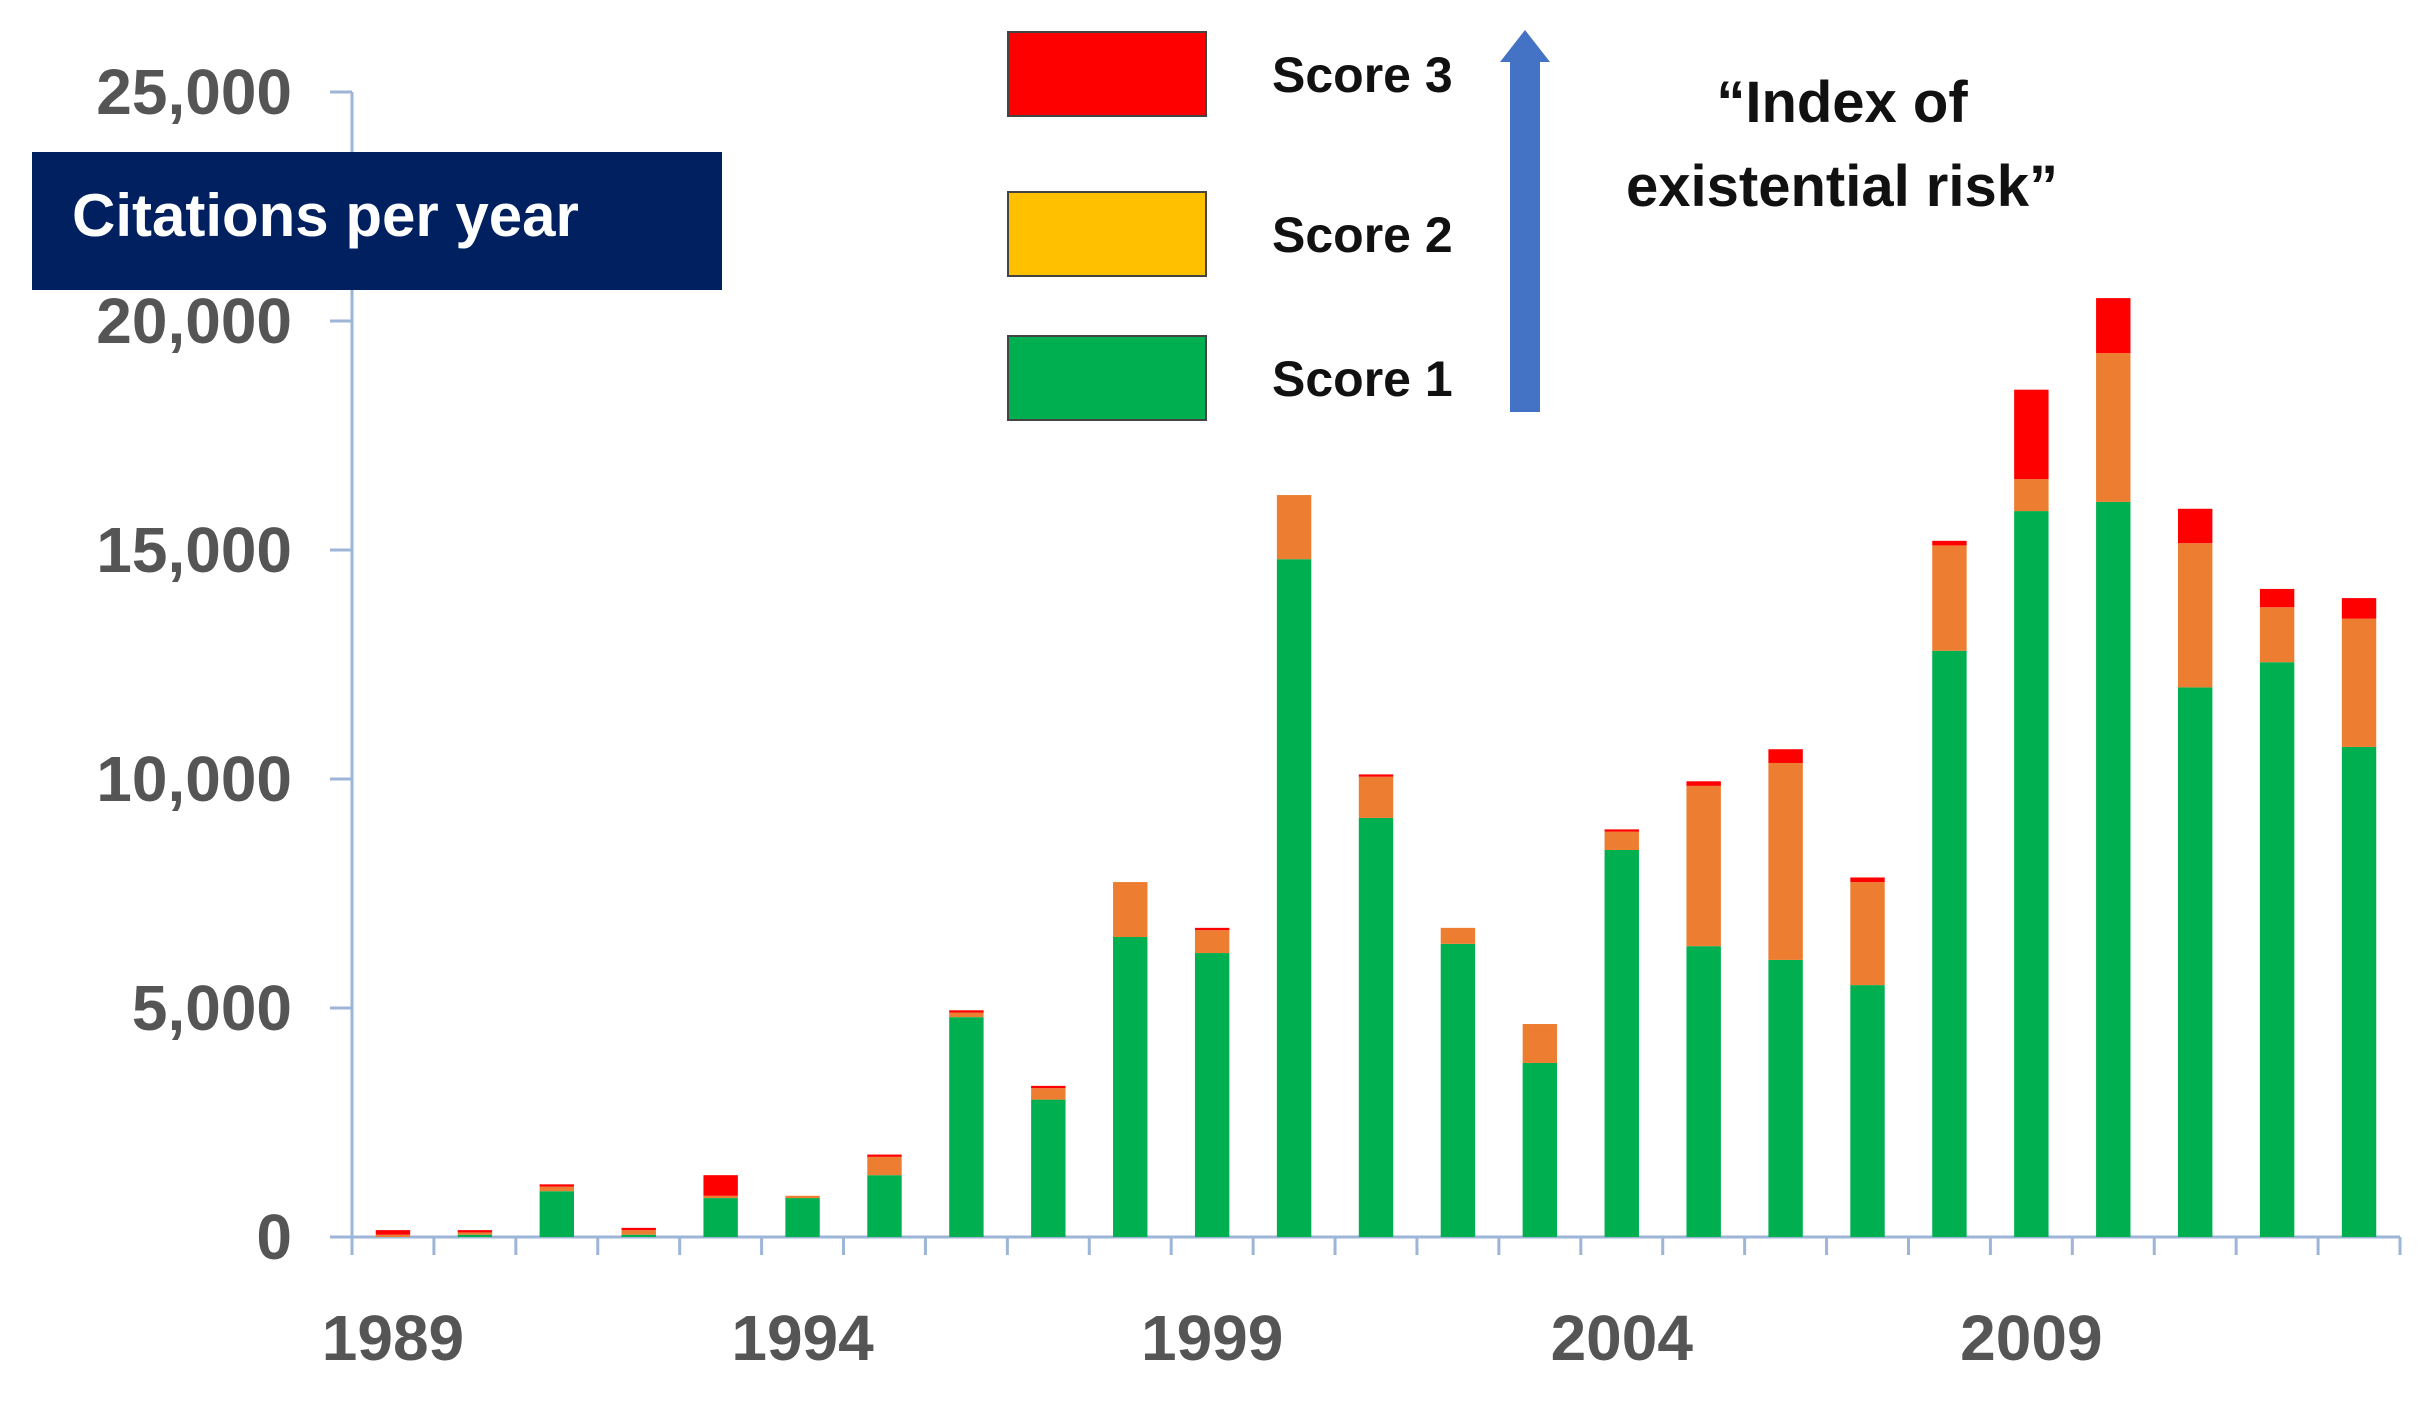 The height and width of the screenshot is (1405, 2435). What do you see at coordinates (1362, 379) in the screenshot?
I see `legend-label: Score 1` at bounding box center [1362, 379].